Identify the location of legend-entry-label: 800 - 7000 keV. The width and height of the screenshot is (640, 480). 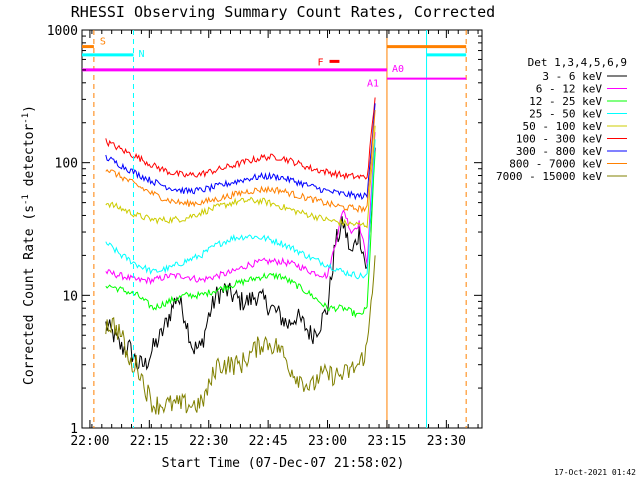
(555, 164).